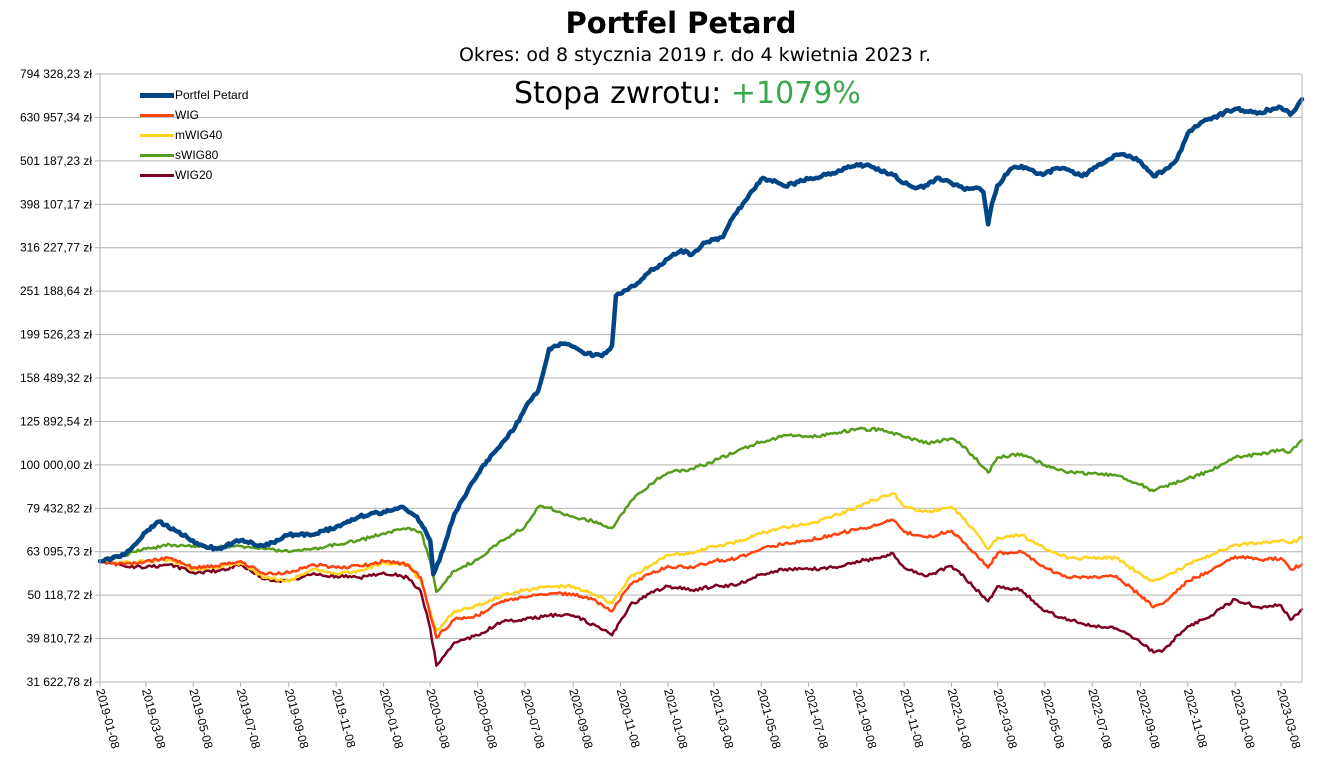  I want to click on y-tick-label: 251 188,64 zł, so click(56, 291).